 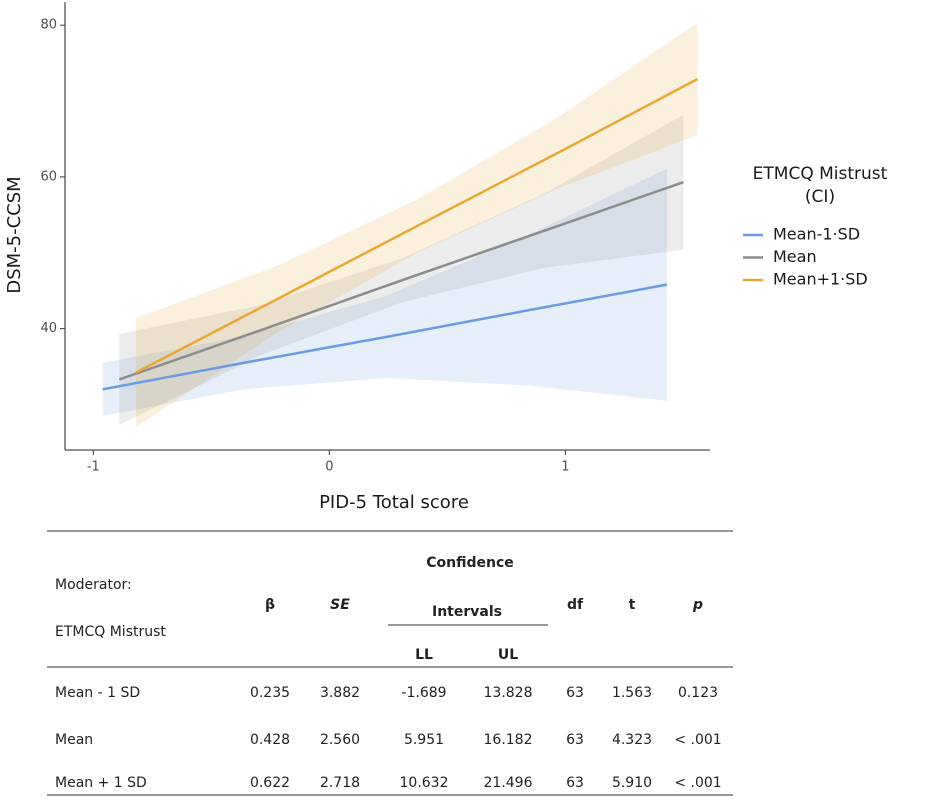 What do you see at coordinates (698, 693) in the screenshot?
I see `table-cell: 0.123` at bounding box center [698, 693].